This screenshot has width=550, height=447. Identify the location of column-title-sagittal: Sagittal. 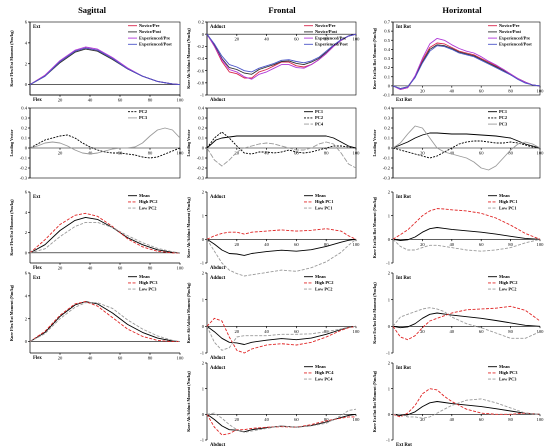
(92, 10).